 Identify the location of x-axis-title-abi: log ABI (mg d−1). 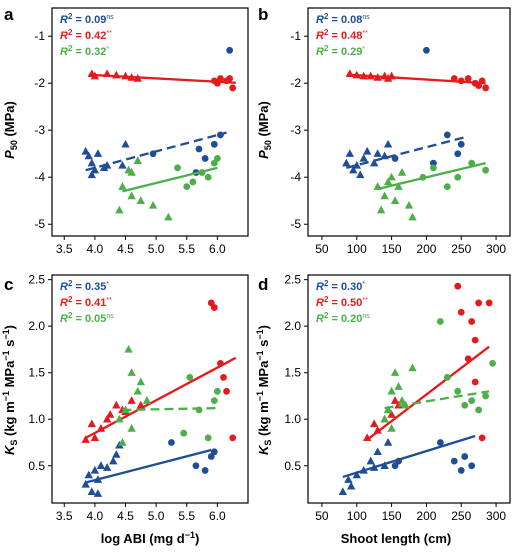
(150, 538).